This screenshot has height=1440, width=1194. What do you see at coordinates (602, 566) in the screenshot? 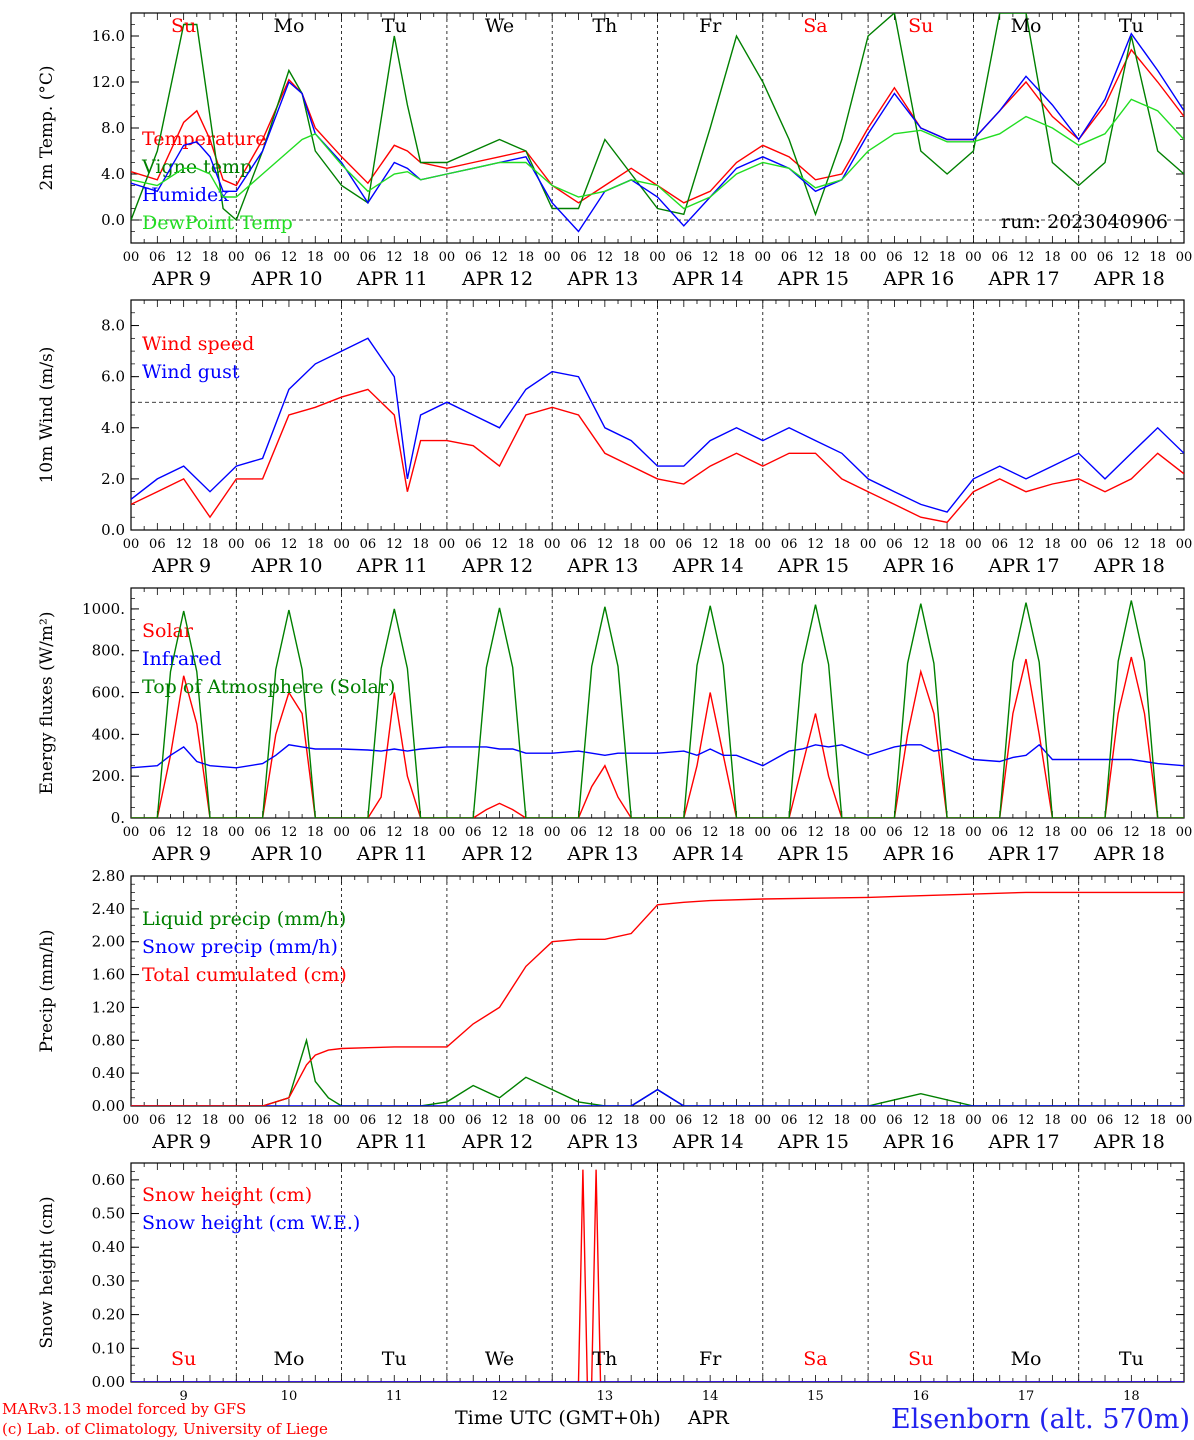
I see `date-label: APR 13` at bounding box center [602, 566].